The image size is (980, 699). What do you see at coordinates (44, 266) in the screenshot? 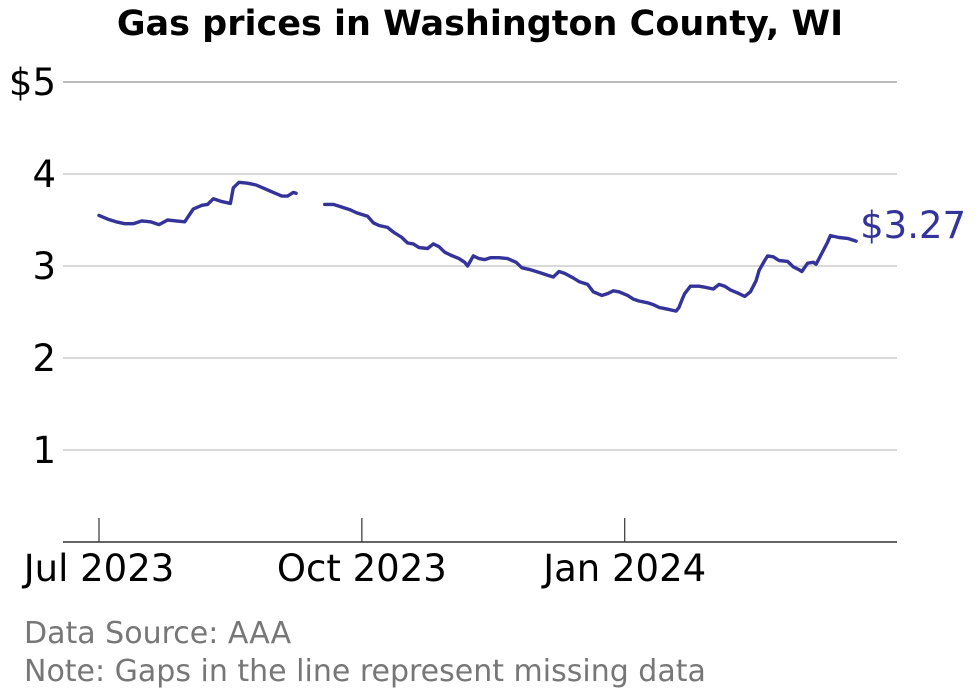
I see `y-tick-label: 3` at bounding box center [44, 266].